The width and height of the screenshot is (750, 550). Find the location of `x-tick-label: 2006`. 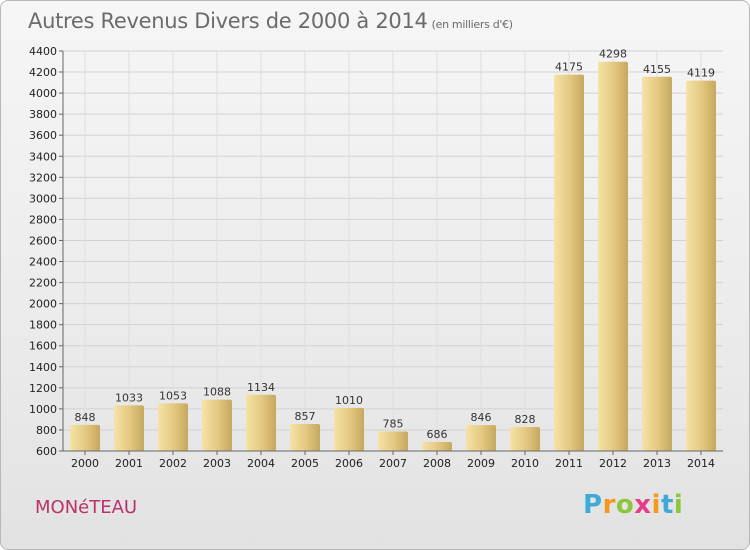

x-tick-label: 2006 is located at coordinates (349, 463).